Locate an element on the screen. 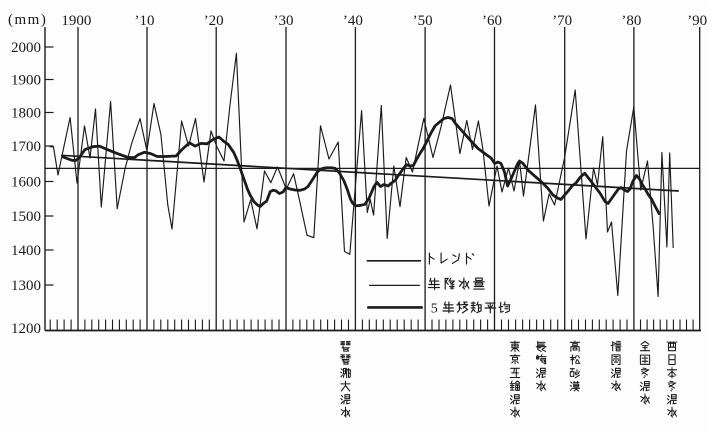  svg-text: ’10 is located at coordinates (145, 21).